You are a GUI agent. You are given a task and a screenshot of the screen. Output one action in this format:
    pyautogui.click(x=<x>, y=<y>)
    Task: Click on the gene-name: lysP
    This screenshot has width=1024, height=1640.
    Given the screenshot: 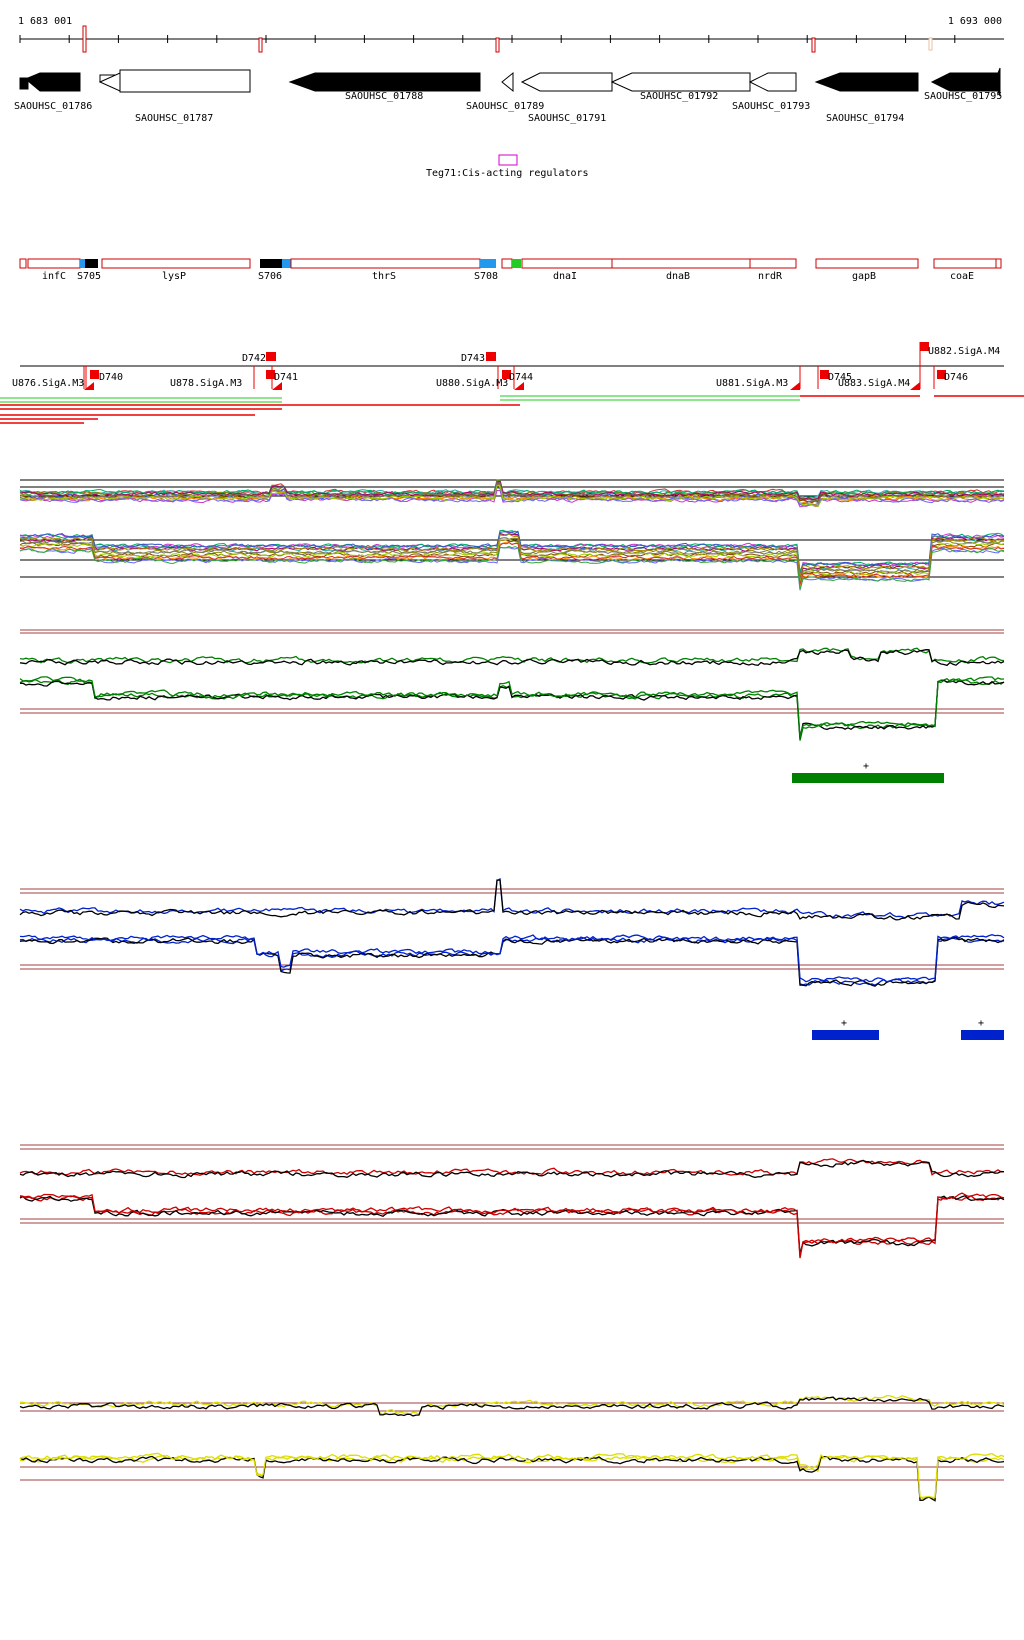 What is the action you would take?
    pyautogui.click(x=174, y=276)
    